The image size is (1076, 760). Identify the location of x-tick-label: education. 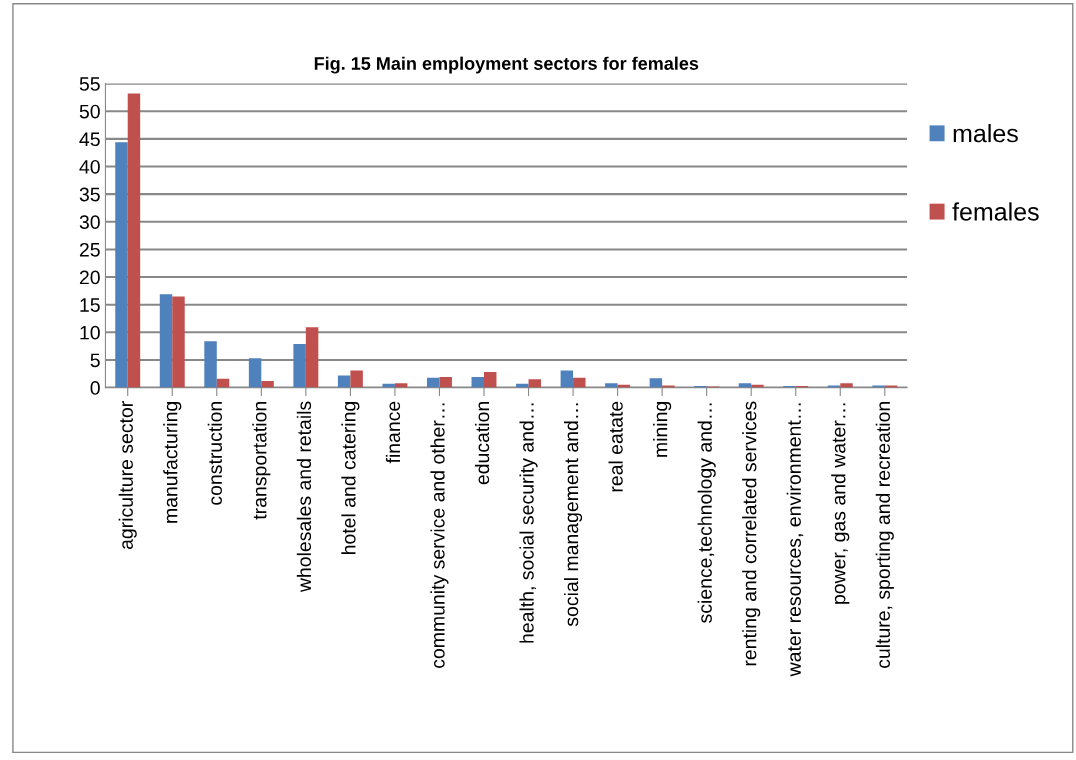
(482, 443).